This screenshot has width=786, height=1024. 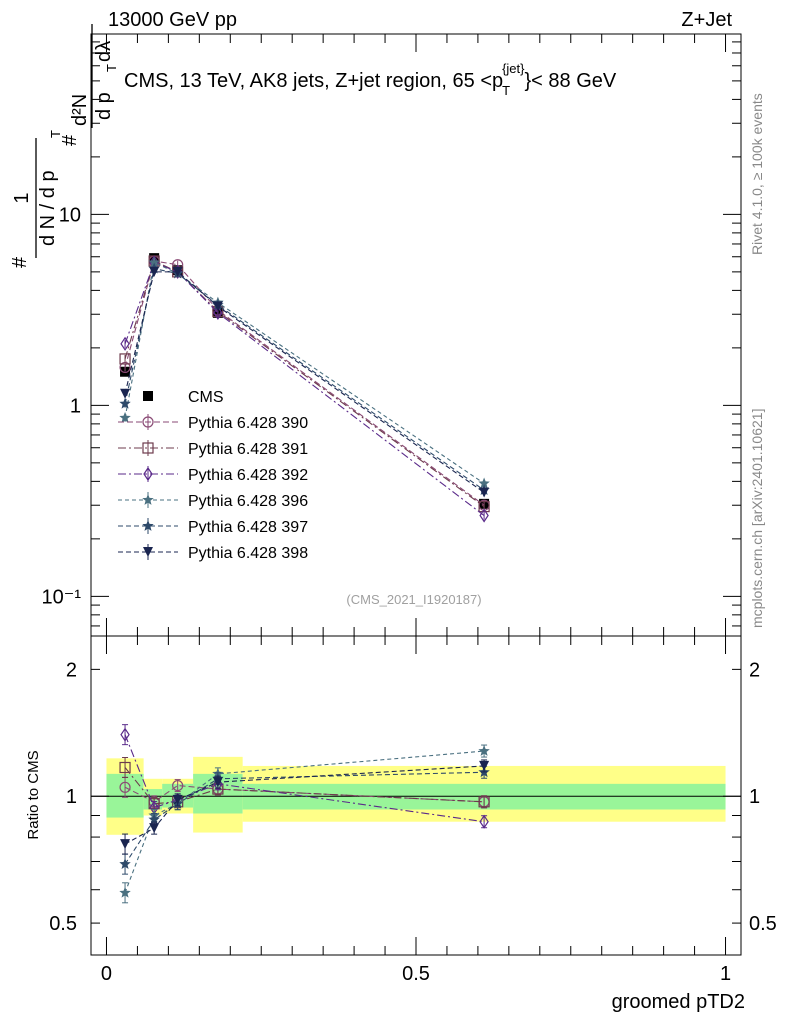 I want to click on legend-label: Pythia 6.428 391, so click(x=248, y=449).